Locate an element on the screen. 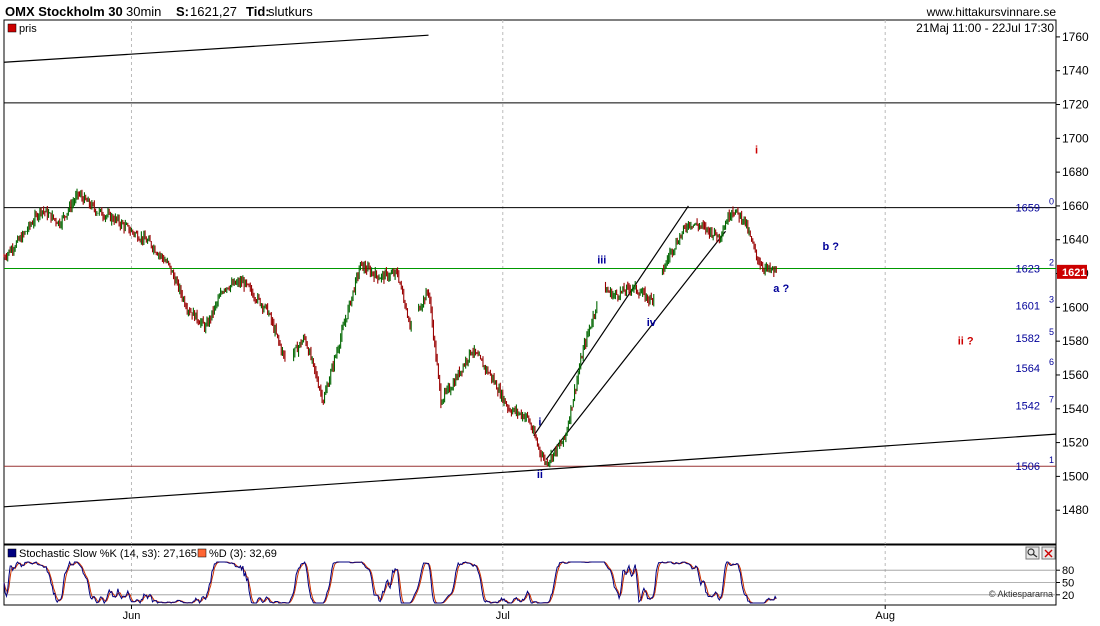 This screenshot has height=626, width=1100. price-tick-label: 1740 is located at coordinates (1075, 71).